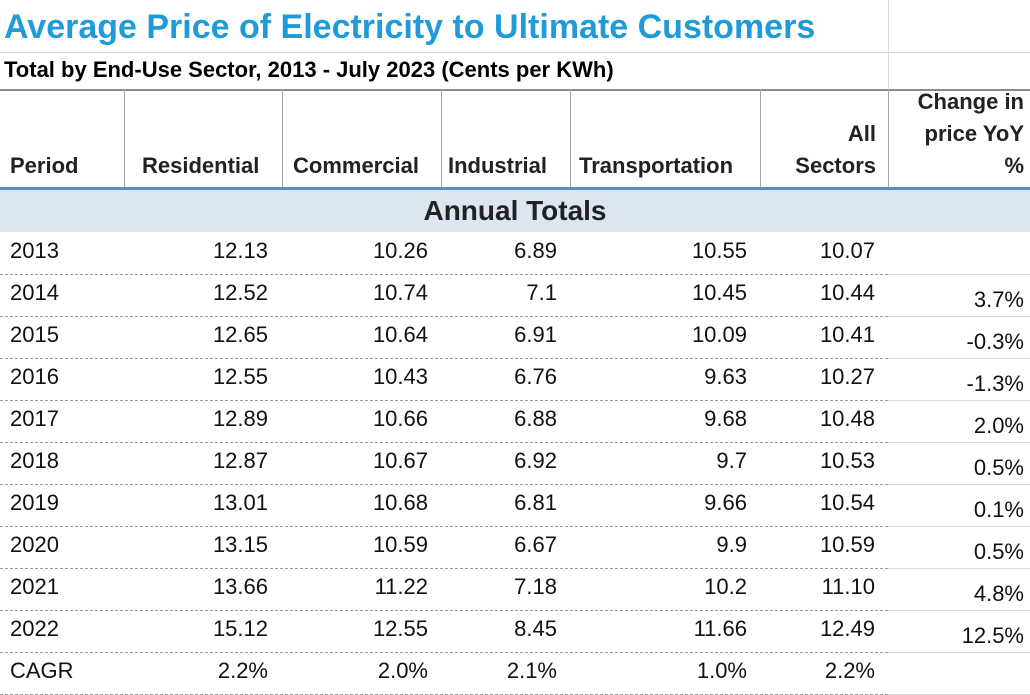 The image size is (1030, 695). What do you see at coordinates (959, 589) in the screenshot?
I see `cell-change-yoy: 4.8%` at bounding box center [959, 589].